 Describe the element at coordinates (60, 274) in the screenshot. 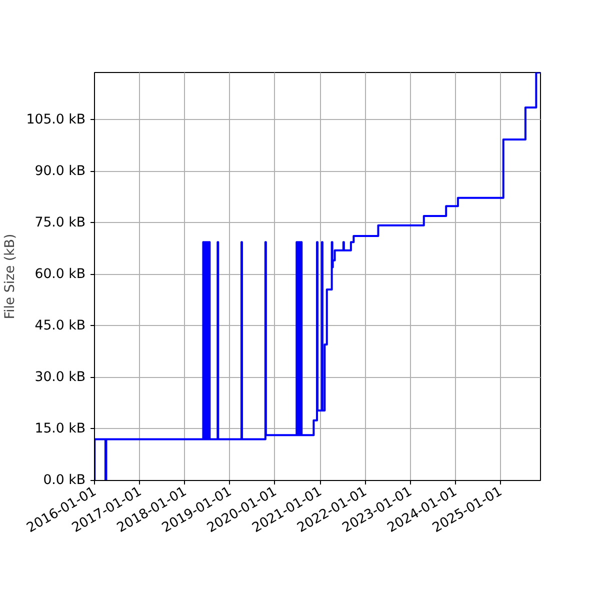

I see `y-tick-label: 60.0 kB` at that location.